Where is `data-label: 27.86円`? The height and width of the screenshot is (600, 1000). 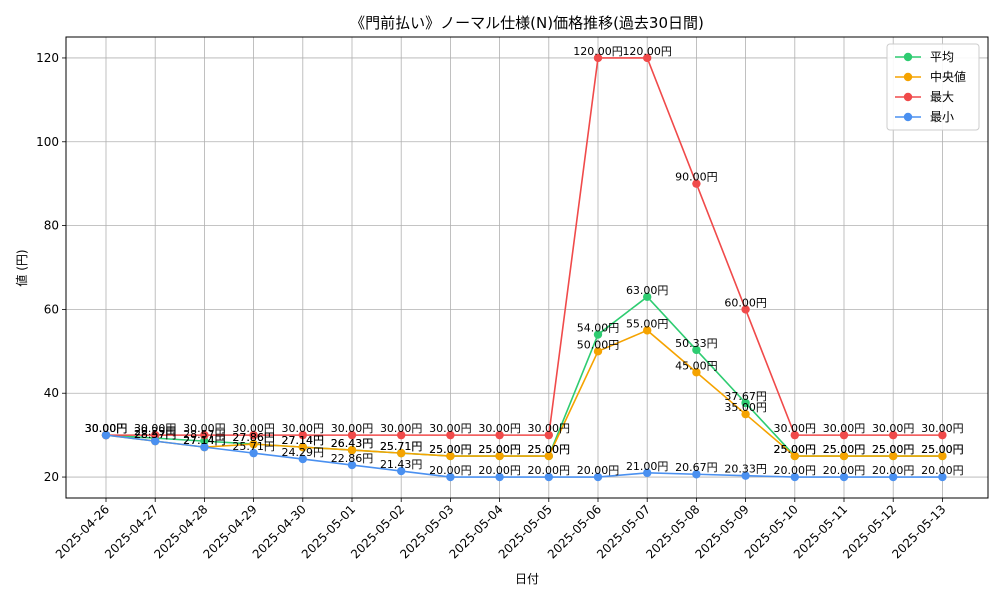
data-label: 27.86円 is located at coordinates (253, 437).